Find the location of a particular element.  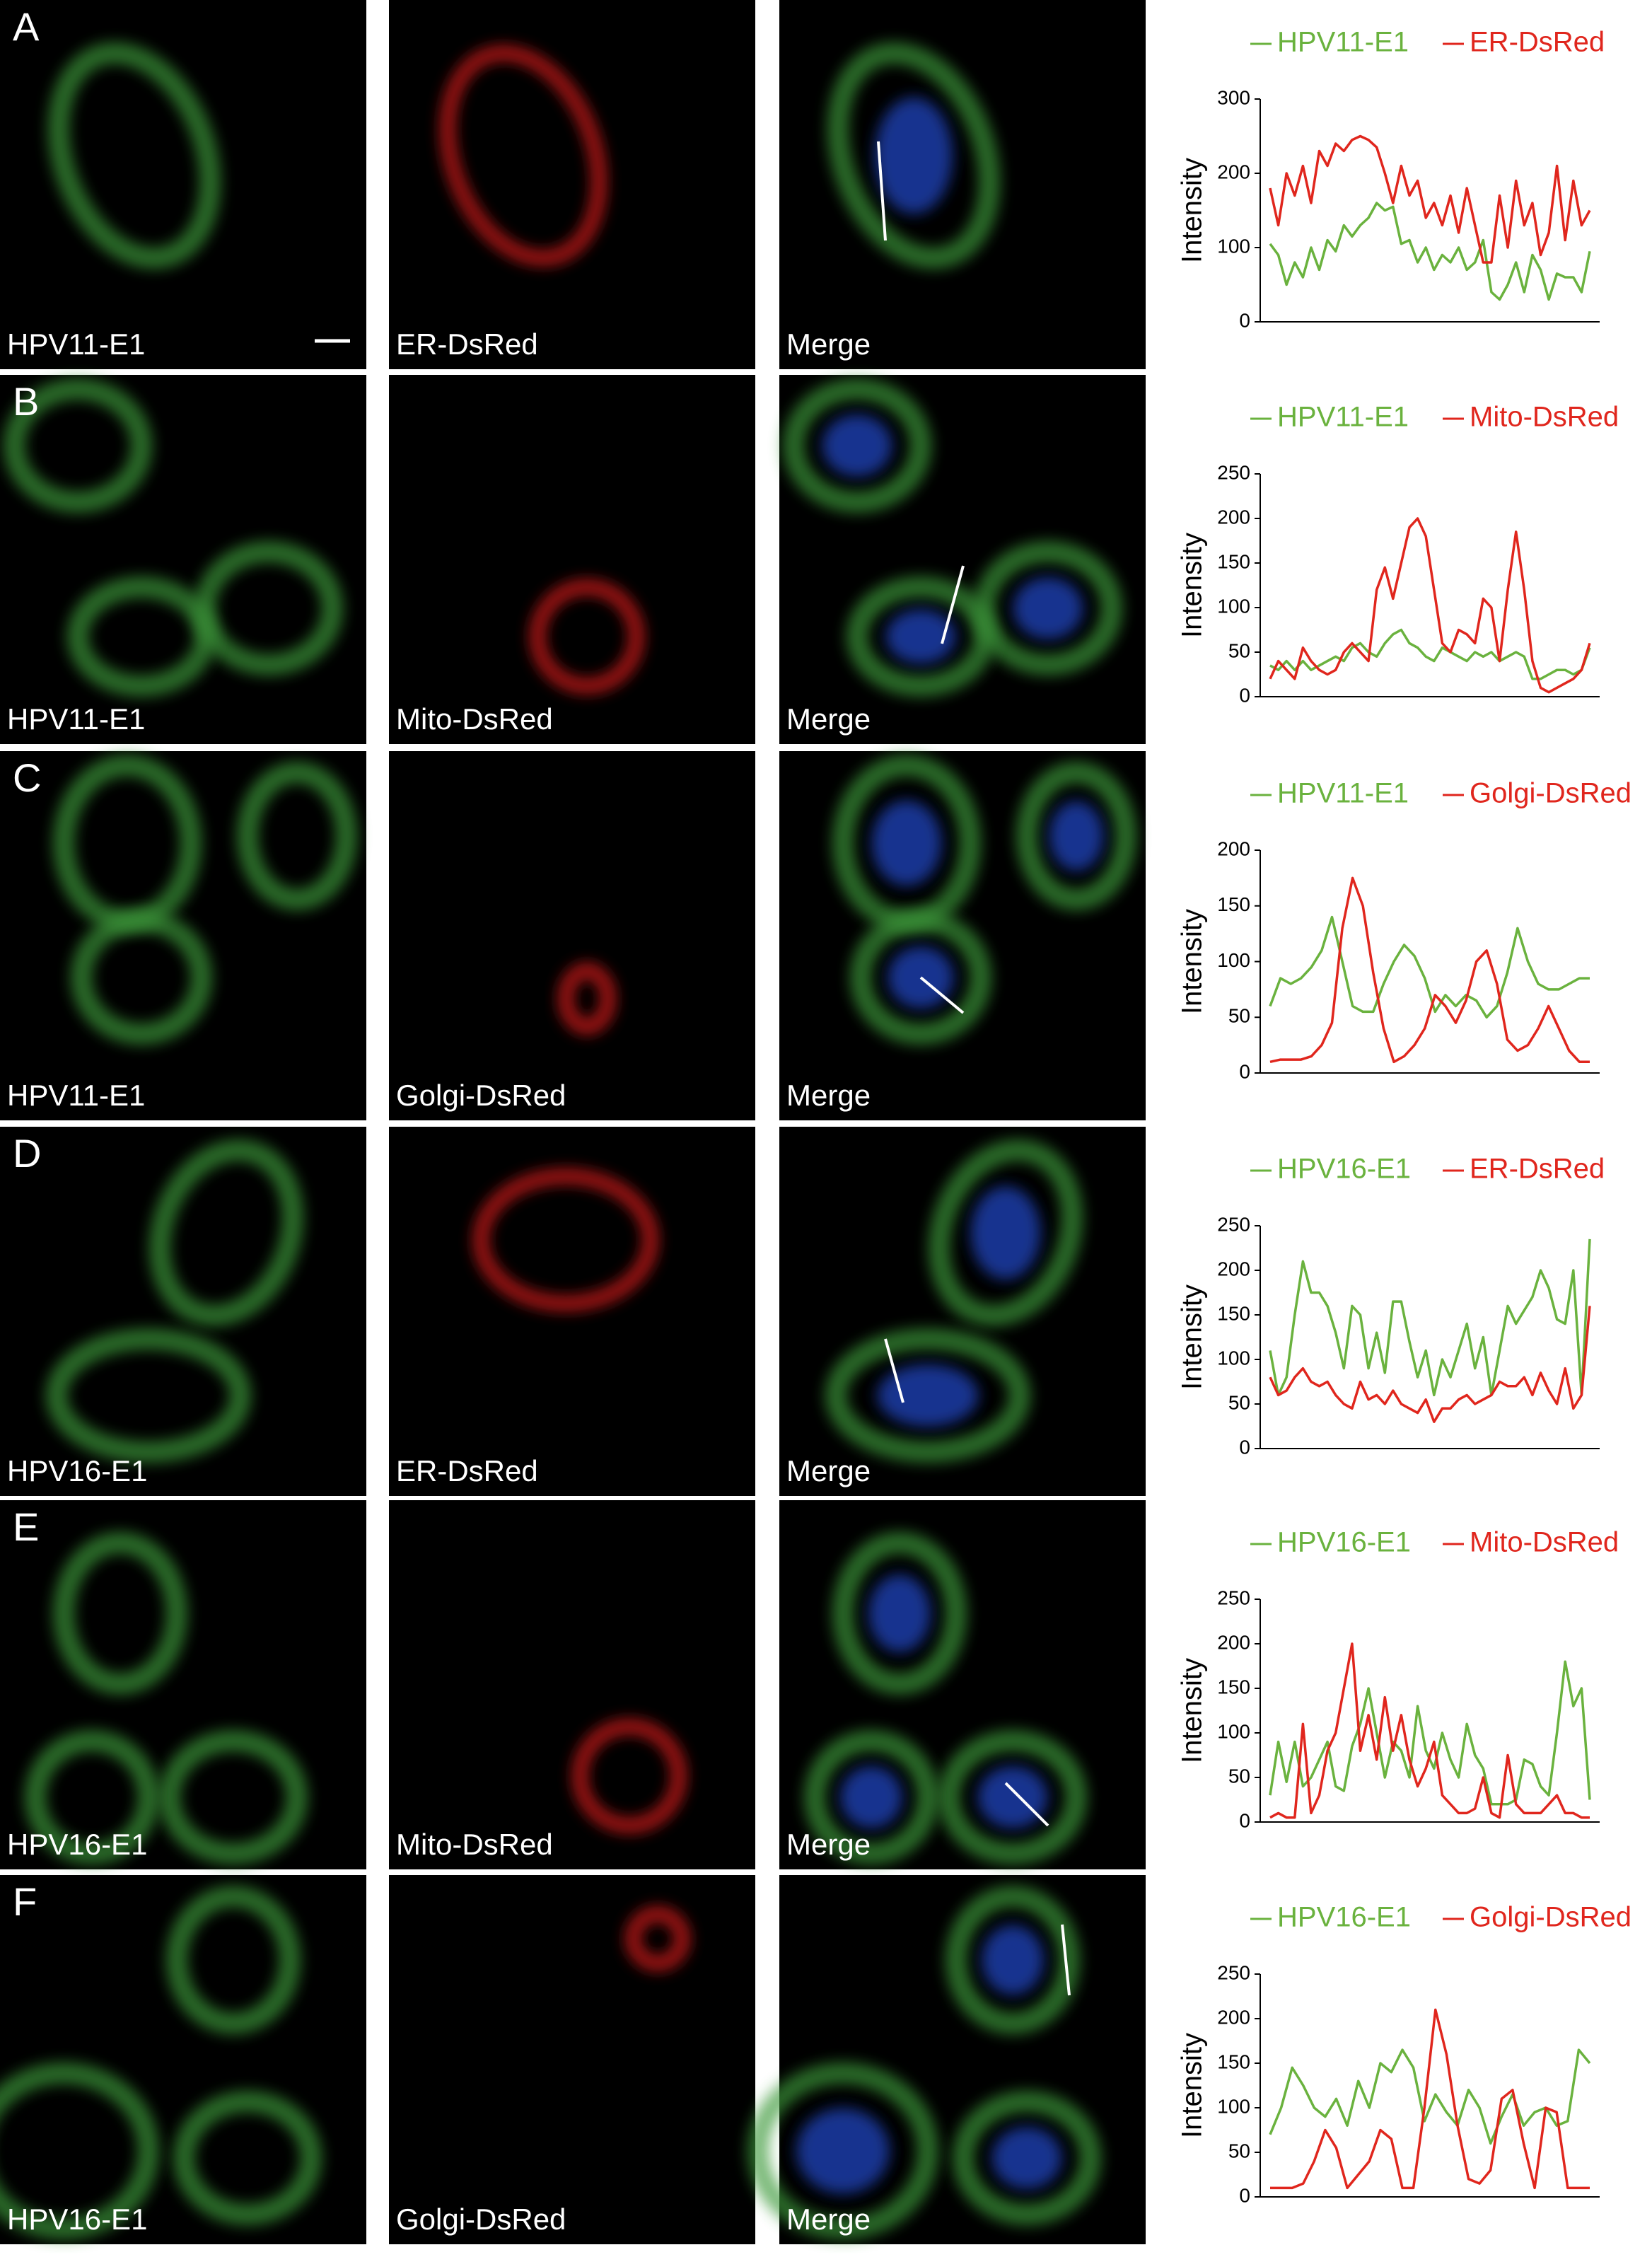

channel-label: Mito-DsRed is located at coordinates (474, 719).